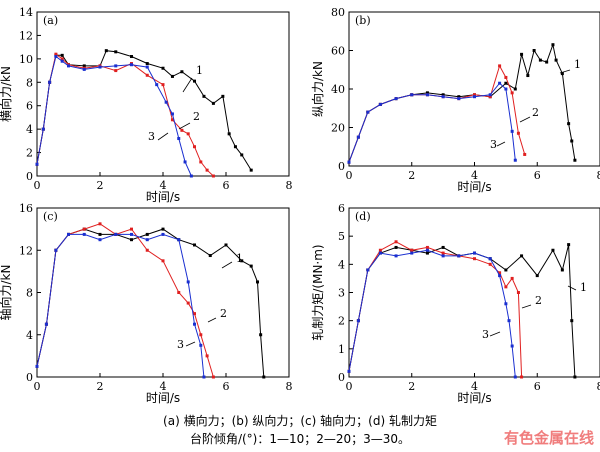 The width and height of the screenshot is (600, 452). I want to click on panel-4-label: (d), so click(363, 216).